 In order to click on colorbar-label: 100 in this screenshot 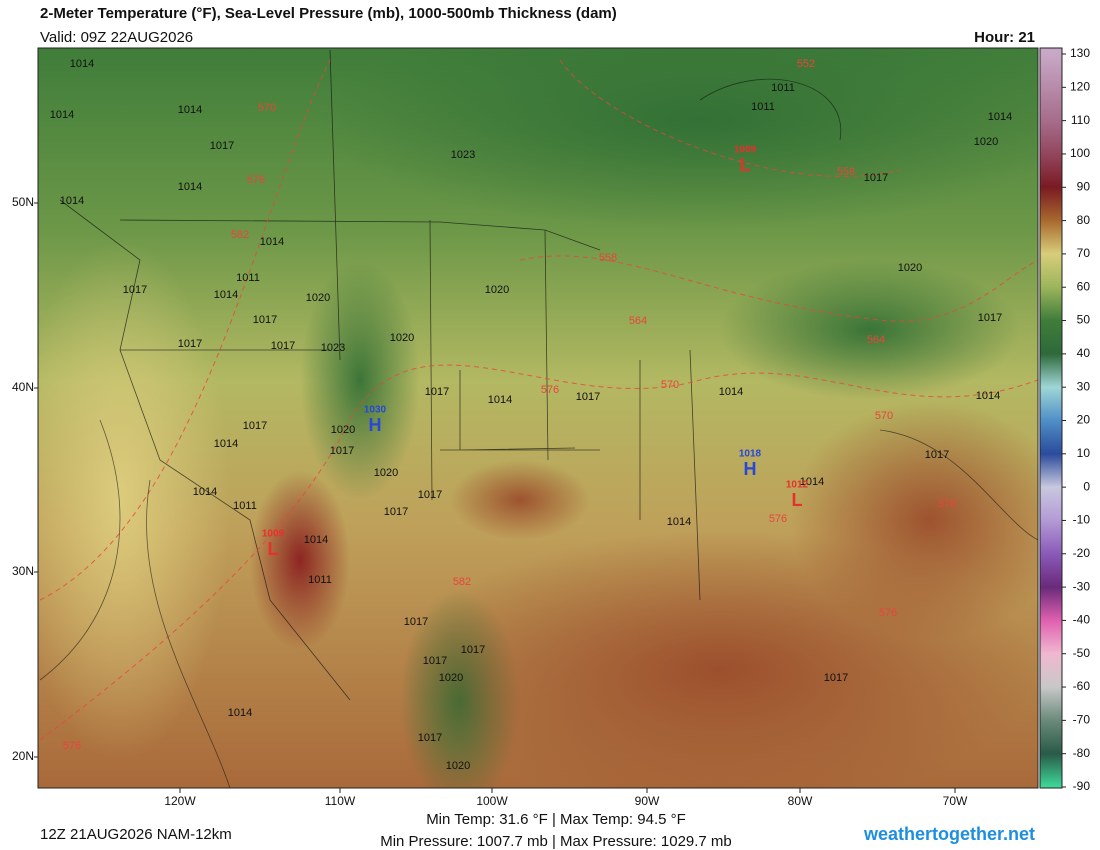, I will do `click(1080, 153)`.